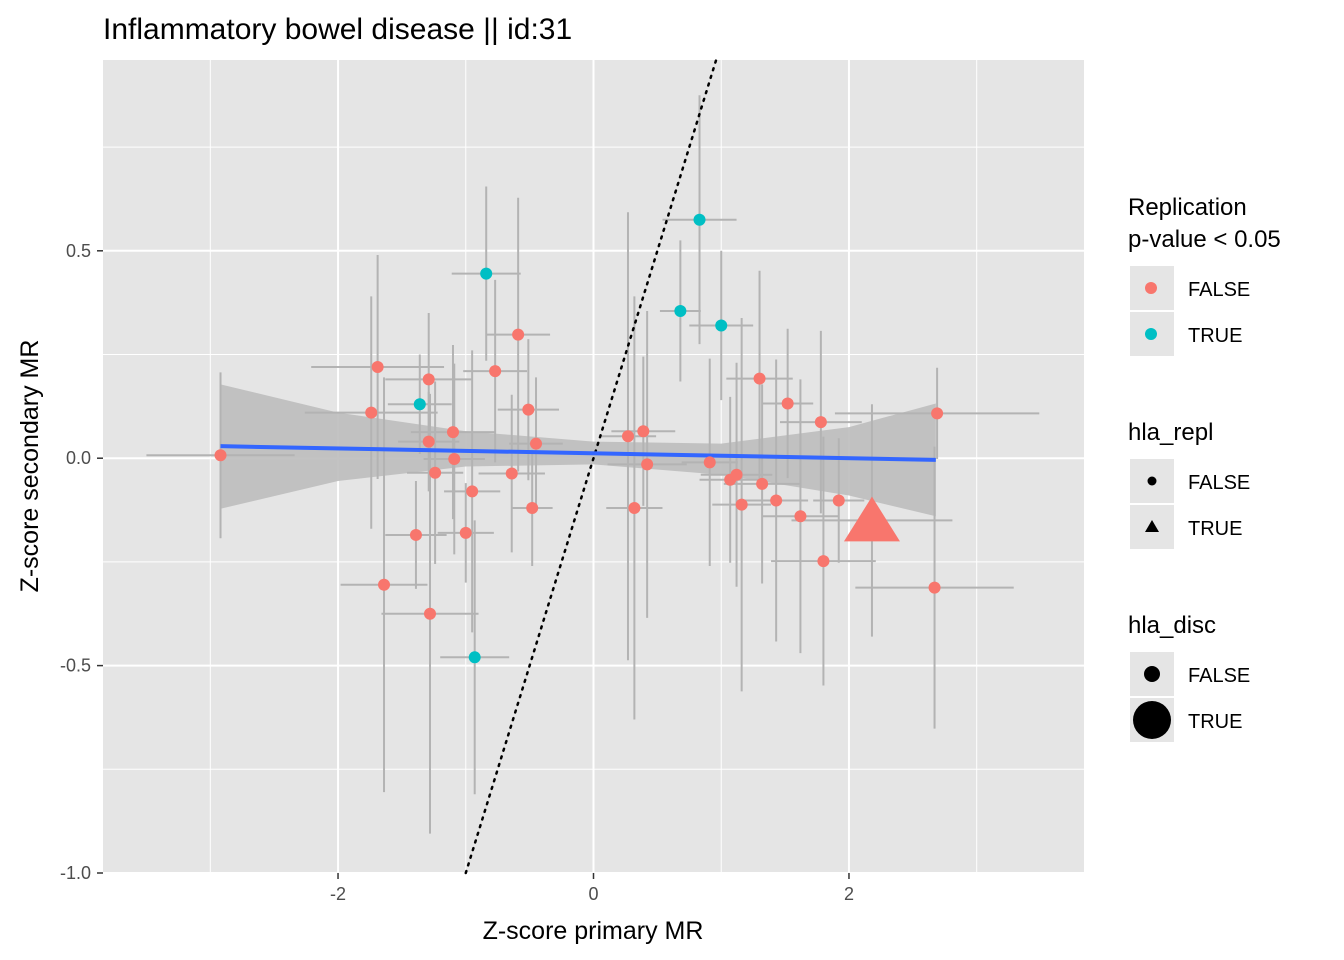  What do you see at coordinates (1152, 674) in the screenshot?
I see `legend-key-small-size` at bounding box center [1152, 674].